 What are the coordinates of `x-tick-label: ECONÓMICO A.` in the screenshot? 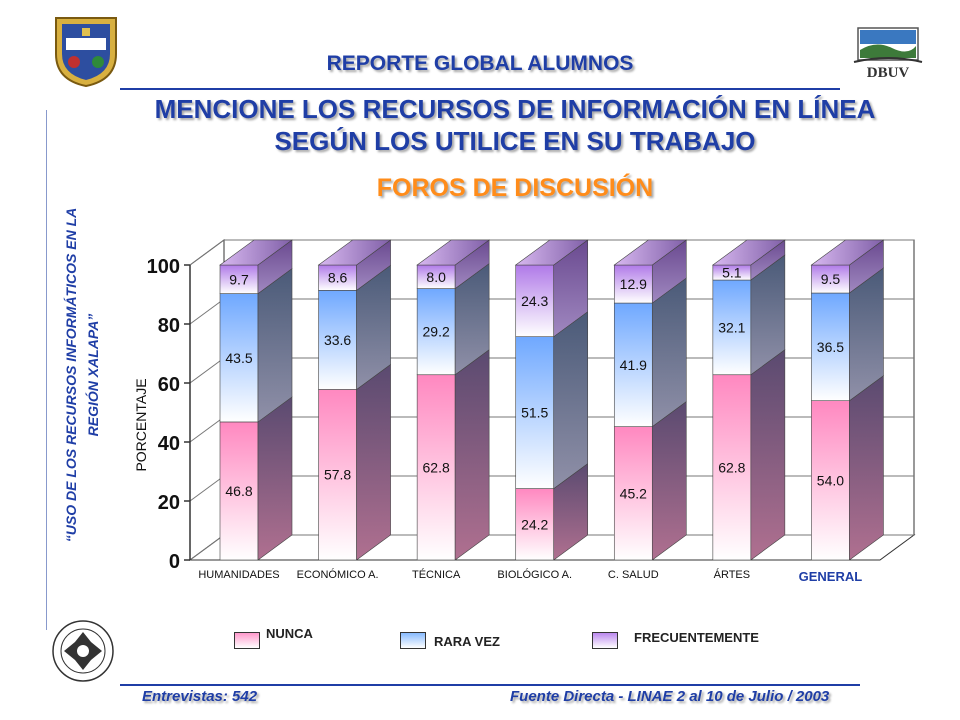 It's located at (338, 574).